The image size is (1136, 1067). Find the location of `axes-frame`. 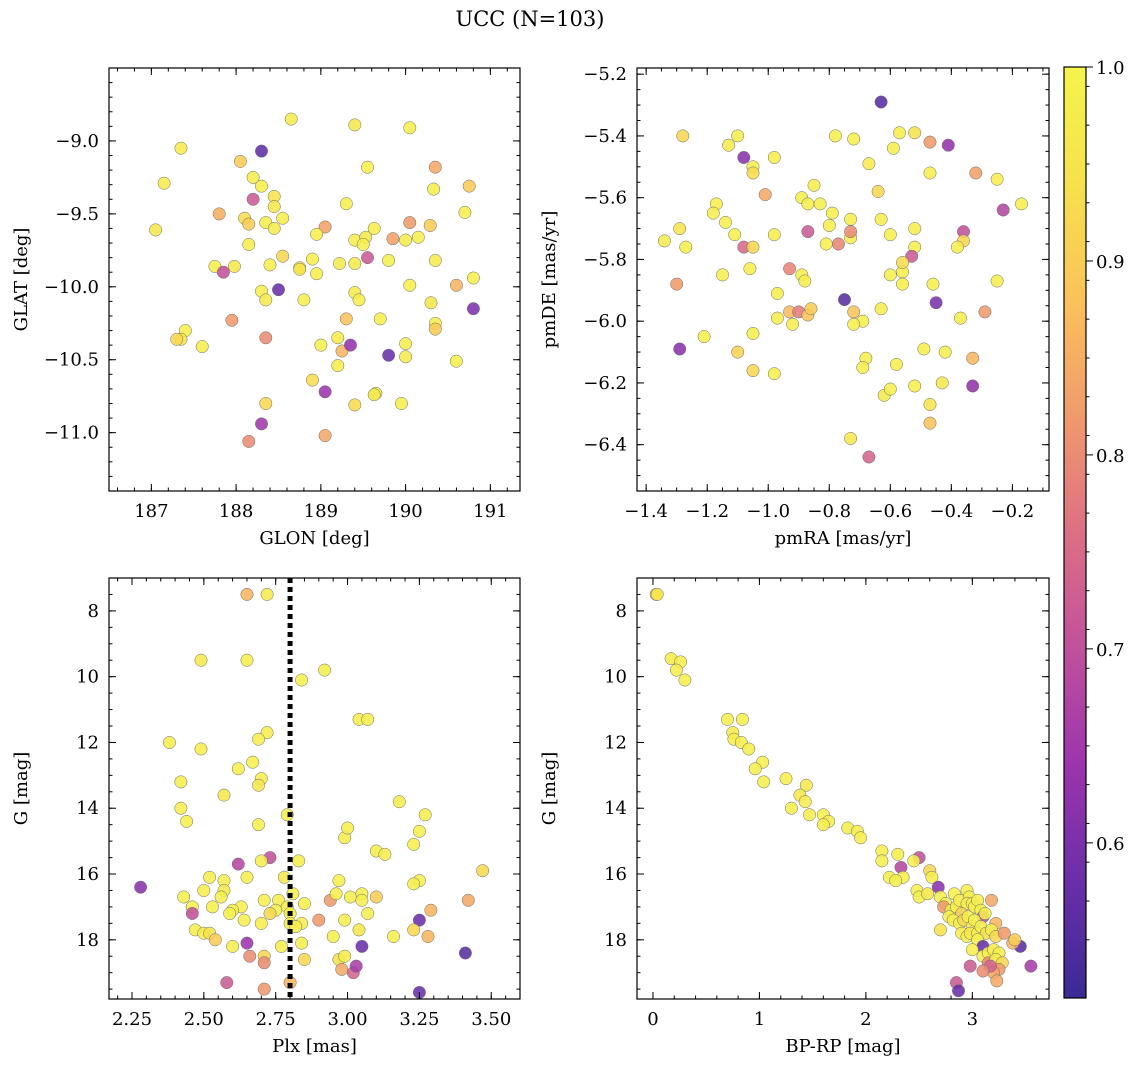

axes-frame is located at coordinates (843, 279).